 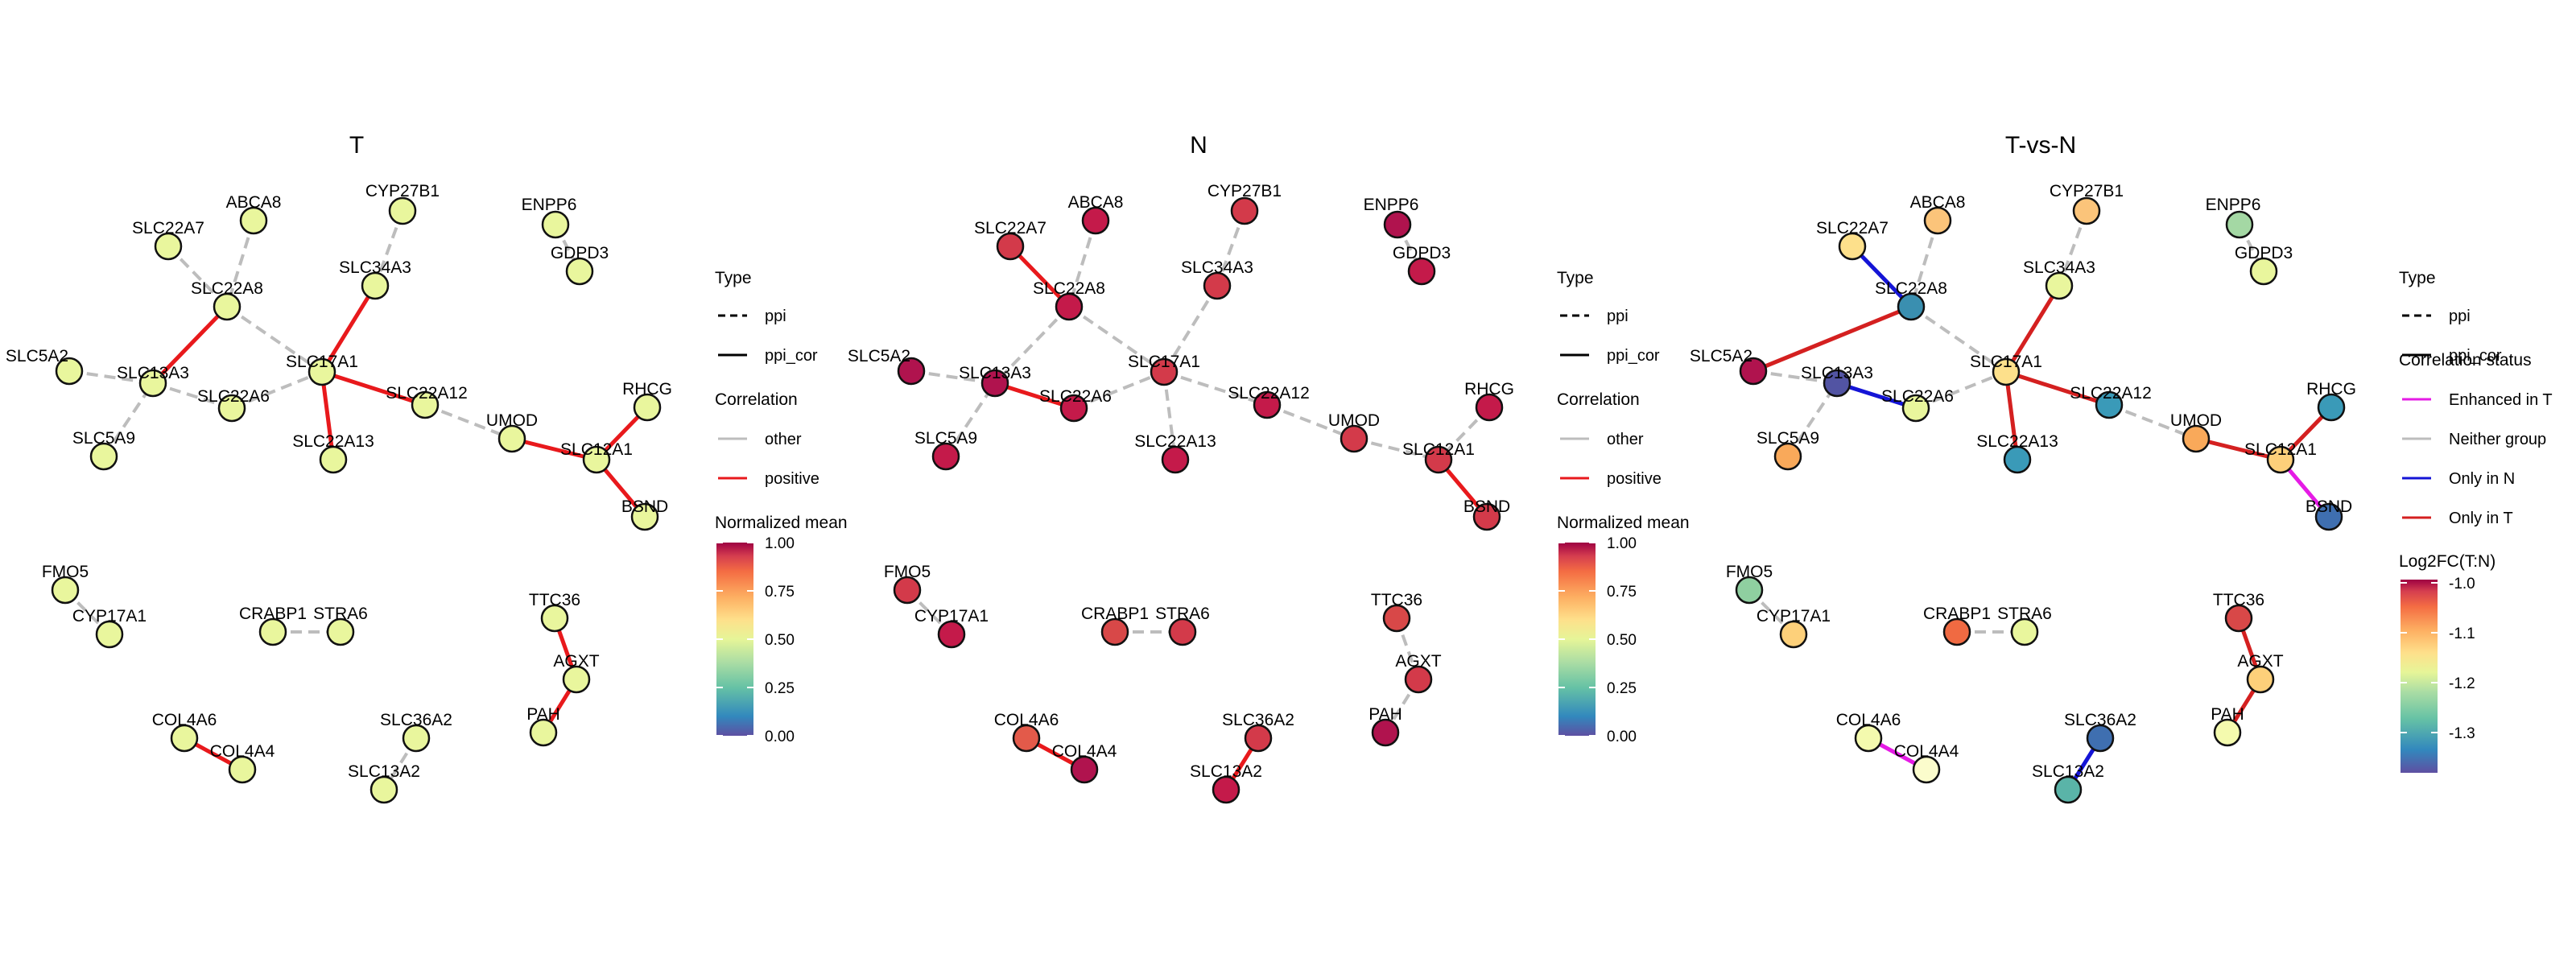 What do you see at coordinates (2263, 271) in the screenshot?
I see `node-gdpd3` at bounding box center [2263, 271].